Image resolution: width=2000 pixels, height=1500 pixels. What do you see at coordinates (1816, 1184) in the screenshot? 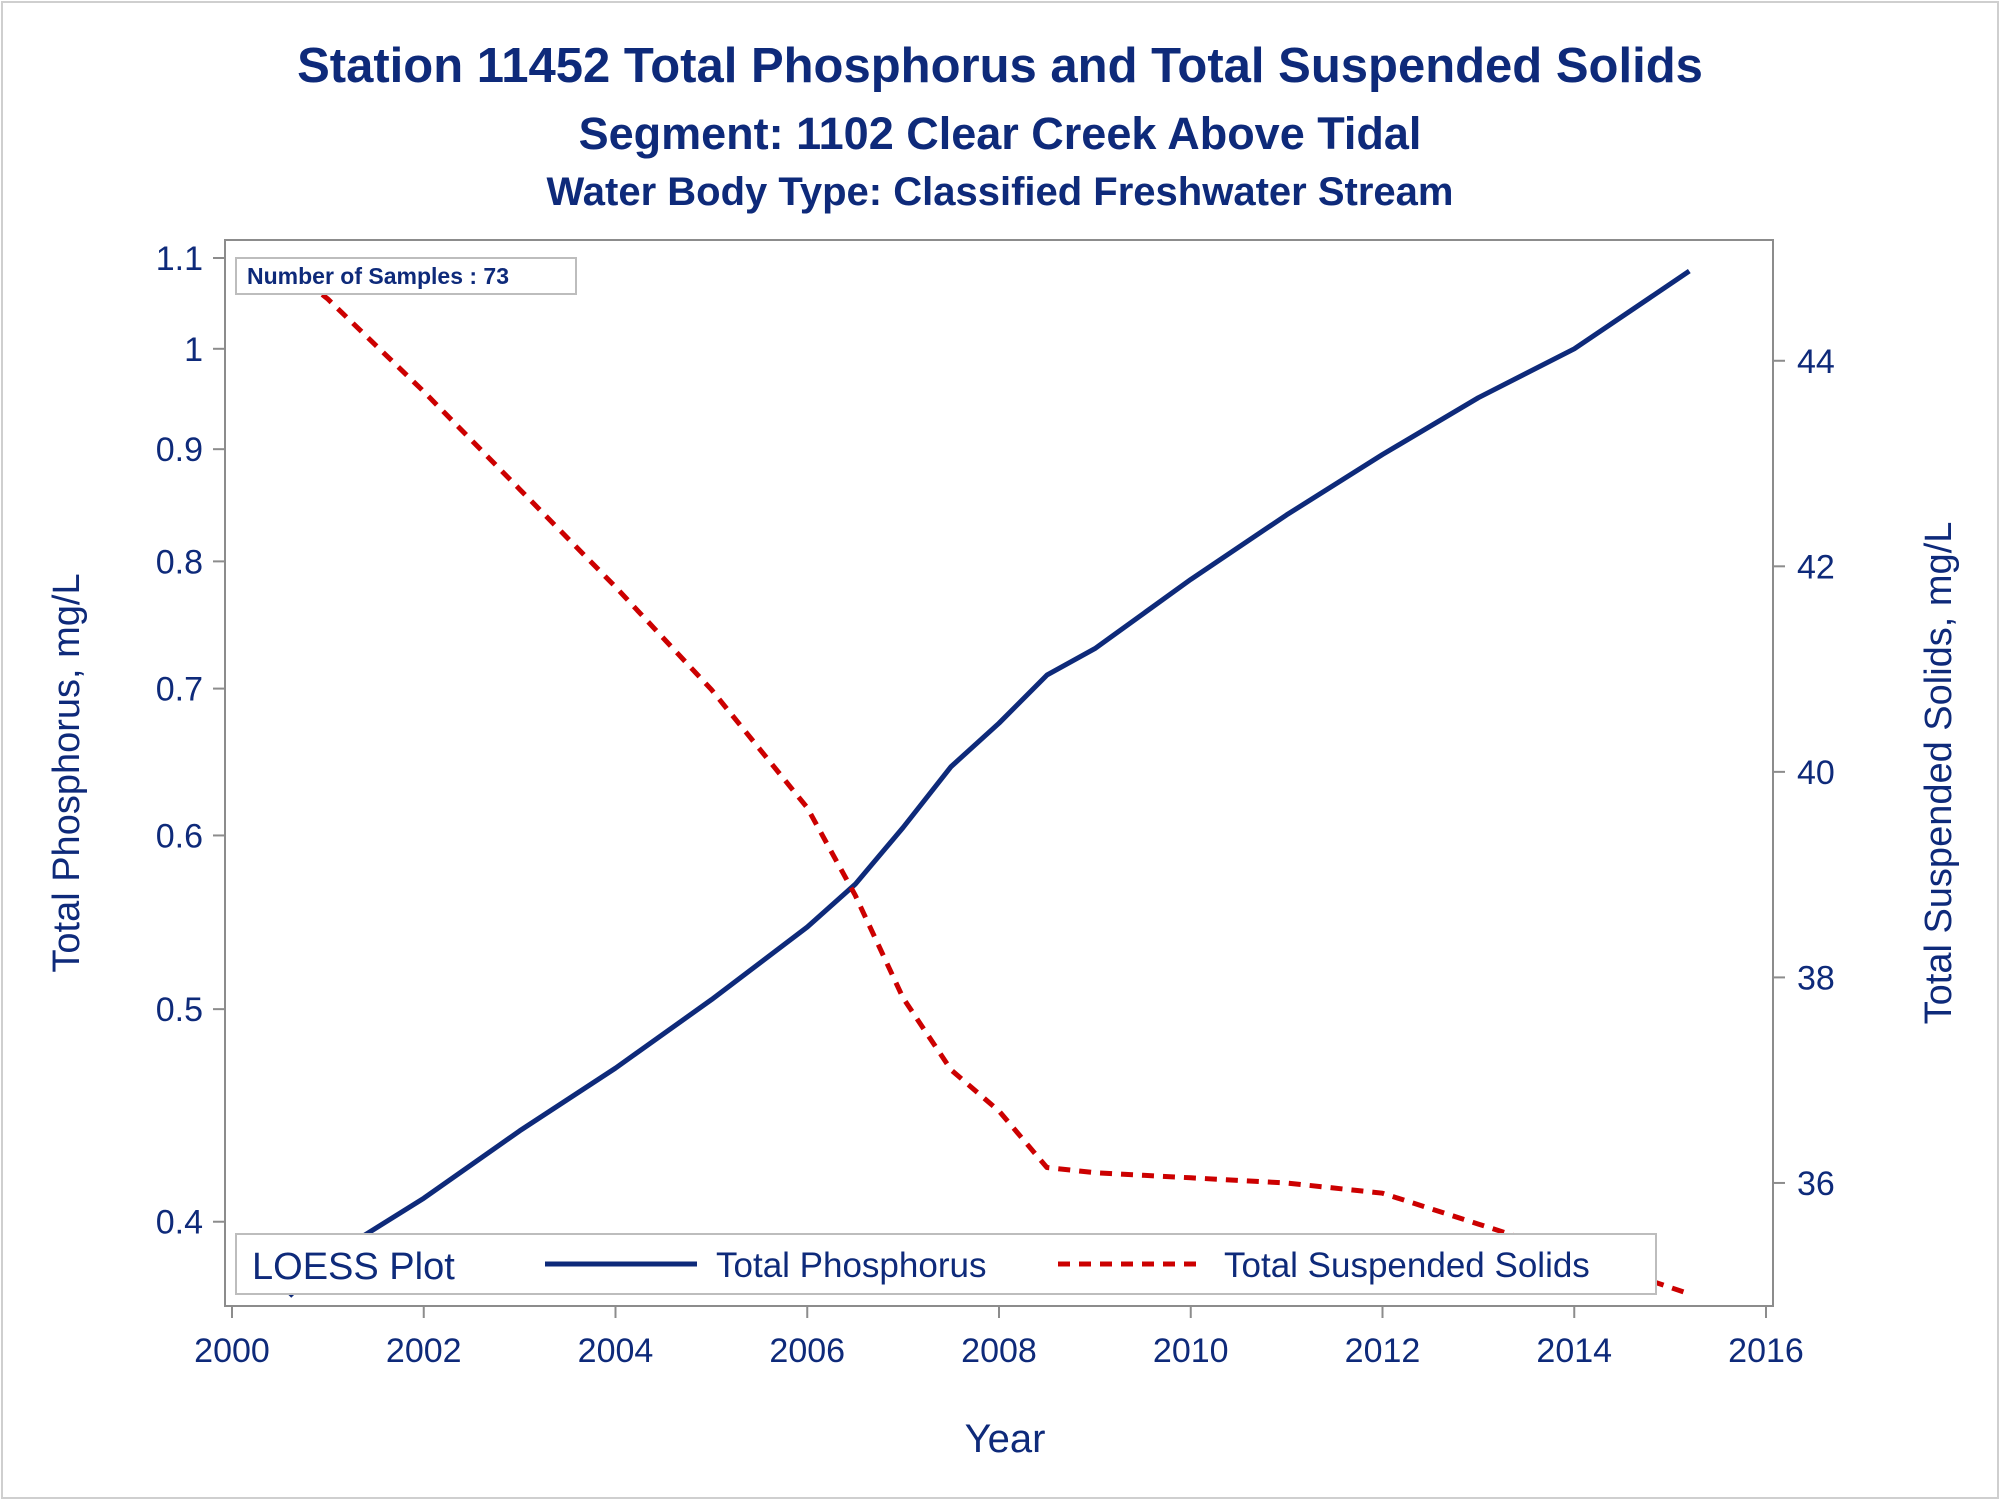
I see `y2-tick-label: 36` at bounding box center [1816, 1184].